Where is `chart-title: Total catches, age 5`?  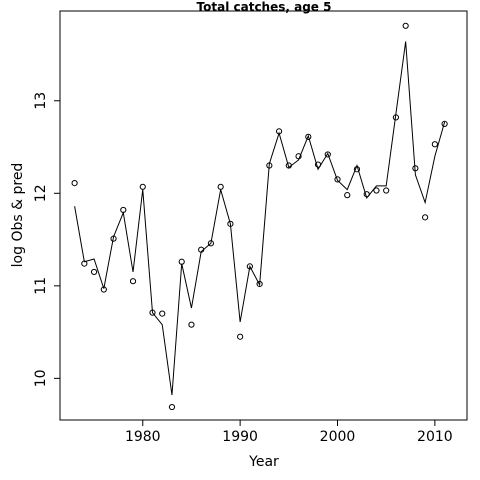 chart-title: Total catches, age 5 is located at coordinates (264, 7).